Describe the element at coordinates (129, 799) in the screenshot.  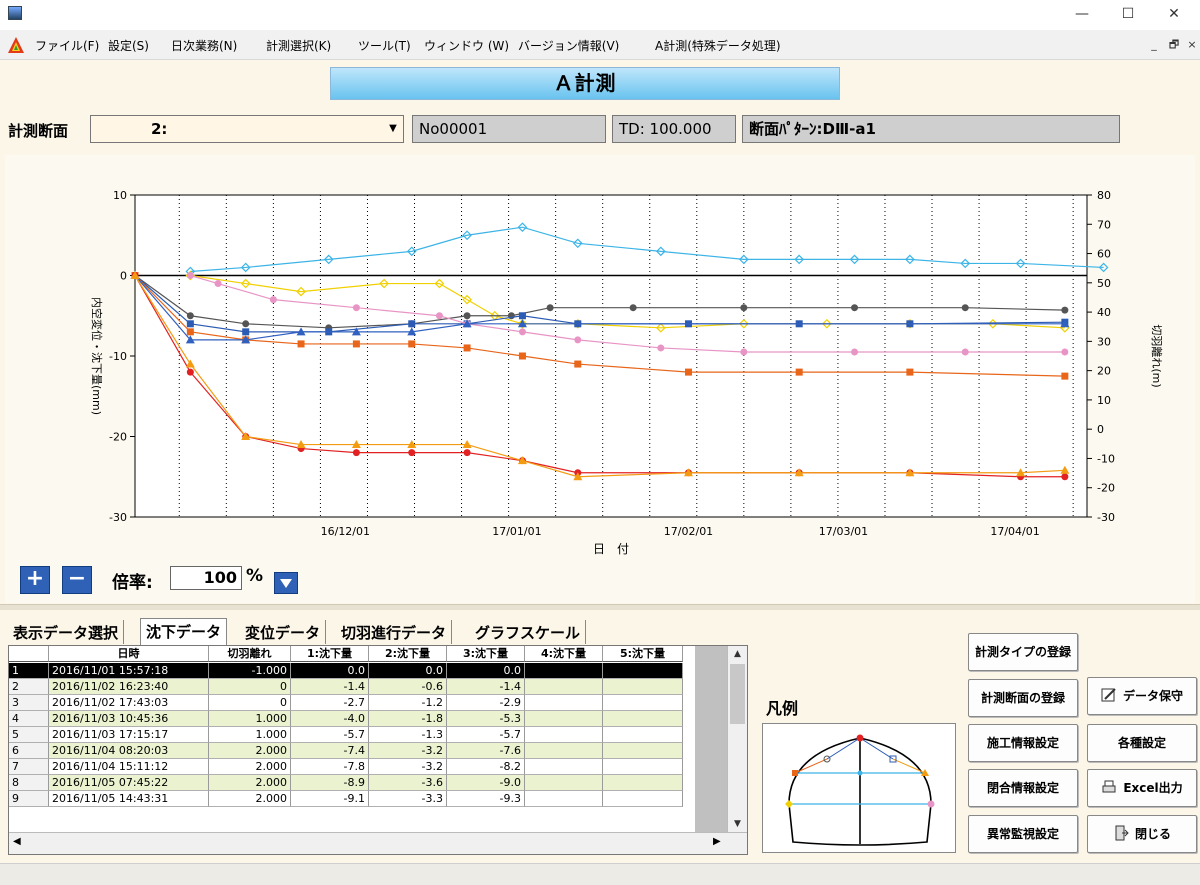
I see `table-cell: 2016/11/05 14:43:31` at that location.